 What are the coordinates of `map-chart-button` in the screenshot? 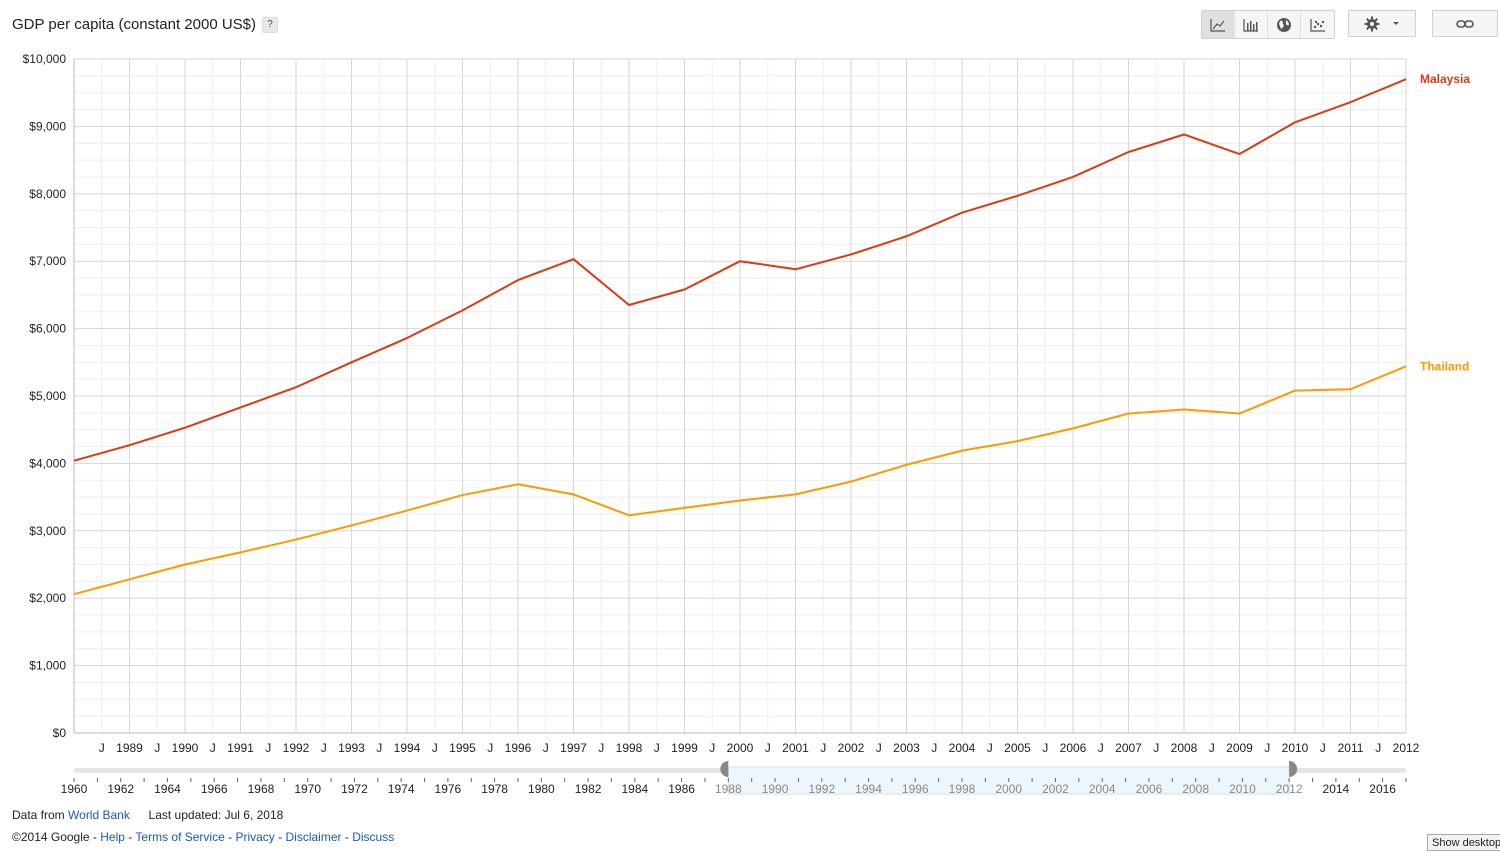 It's located at (1284, 24).